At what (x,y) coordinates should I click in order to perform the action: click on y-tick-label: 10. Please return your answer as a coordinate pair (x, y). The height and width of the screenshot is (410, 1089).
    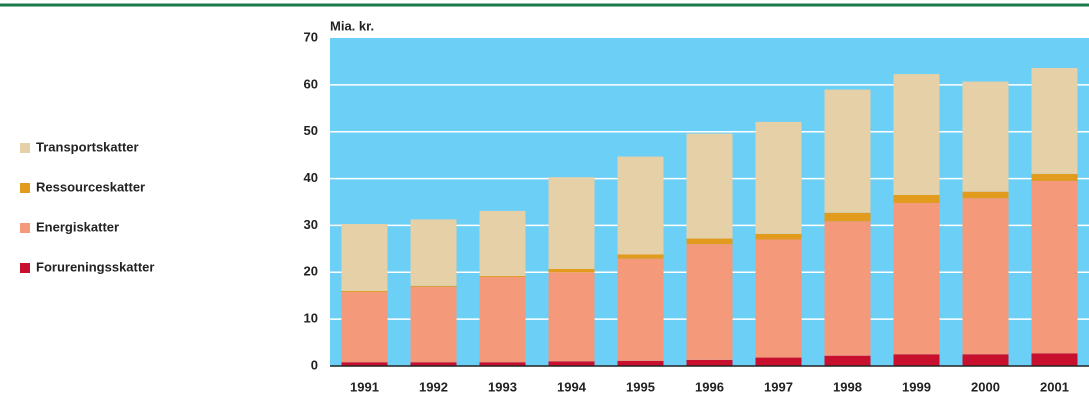
    Looking at the image, I should click on (311, 318).